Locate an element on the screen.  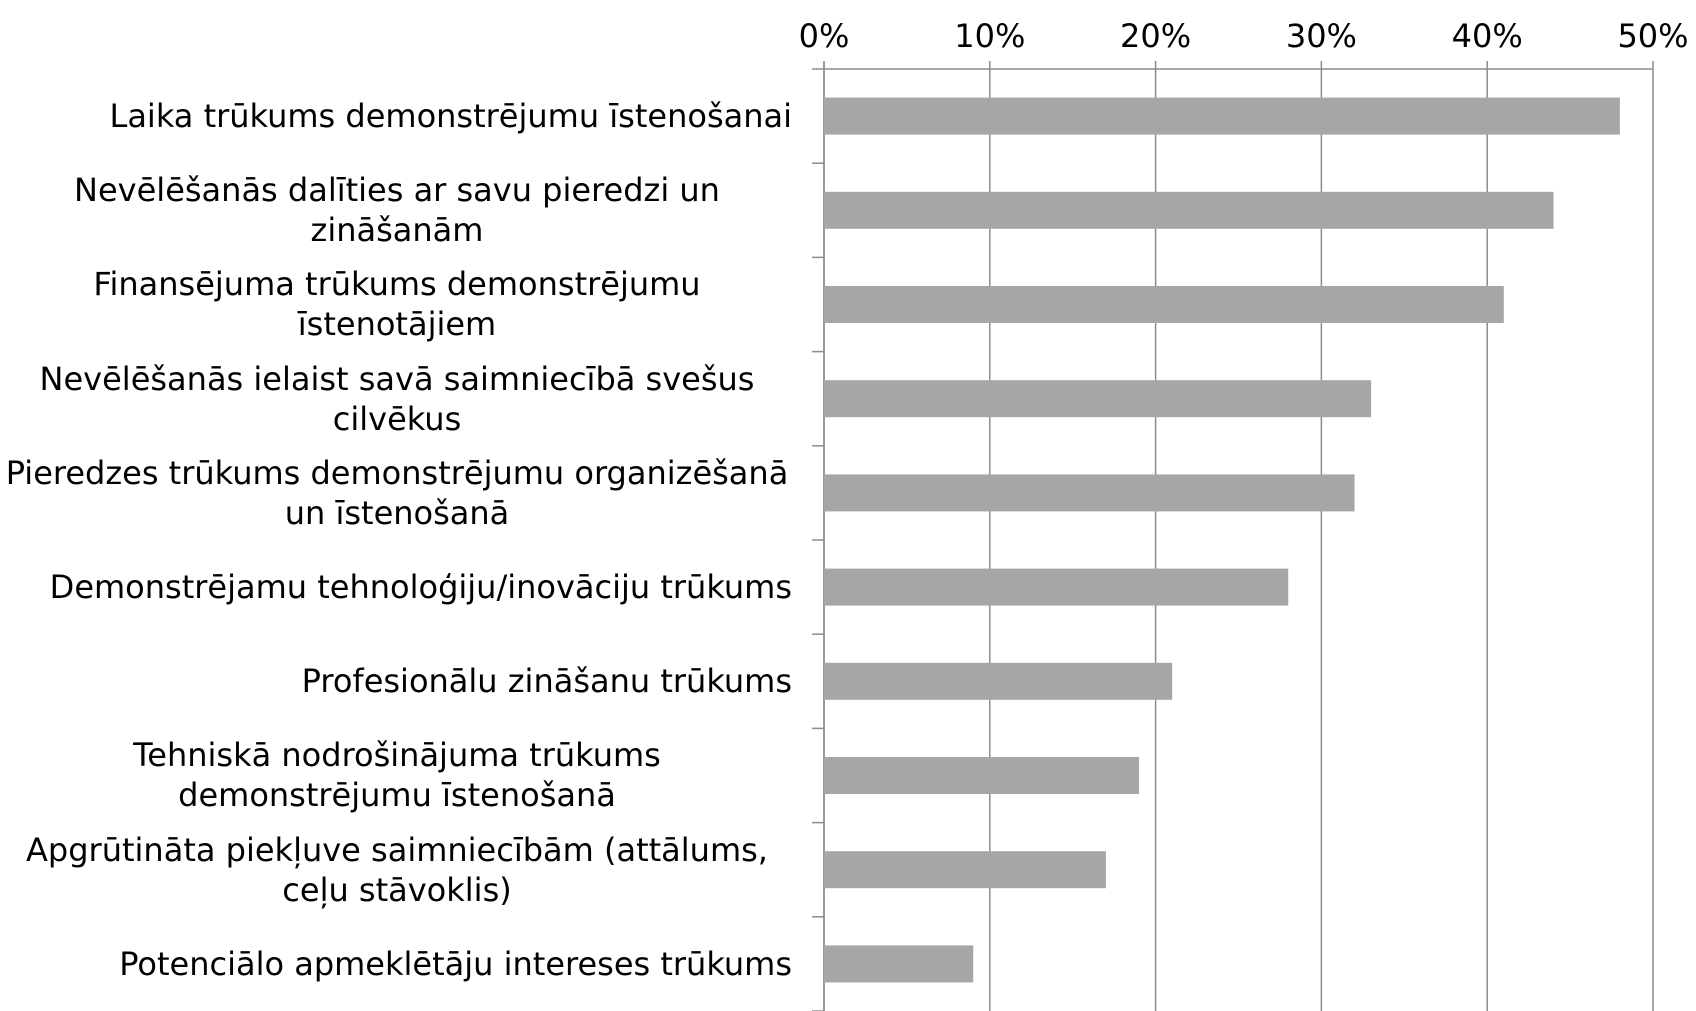
x-tick-label: 20% is located at coordinates (1155, 36).